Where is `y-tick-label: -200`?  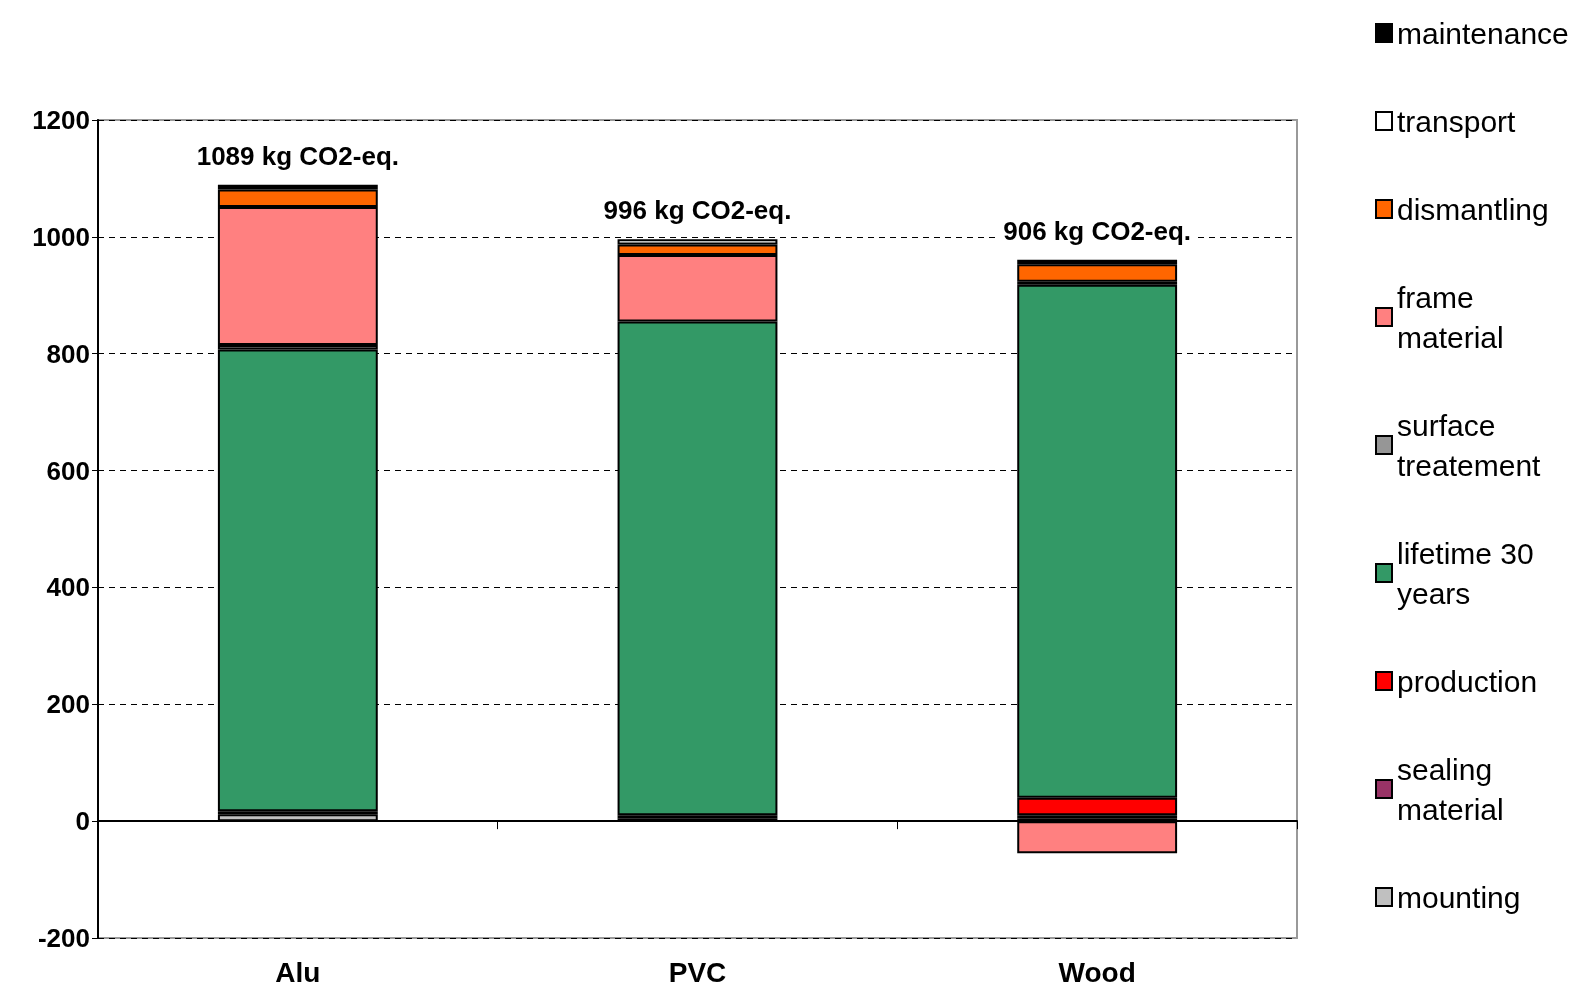 y-tick-label: -200 is located at coordinates (63, 938).